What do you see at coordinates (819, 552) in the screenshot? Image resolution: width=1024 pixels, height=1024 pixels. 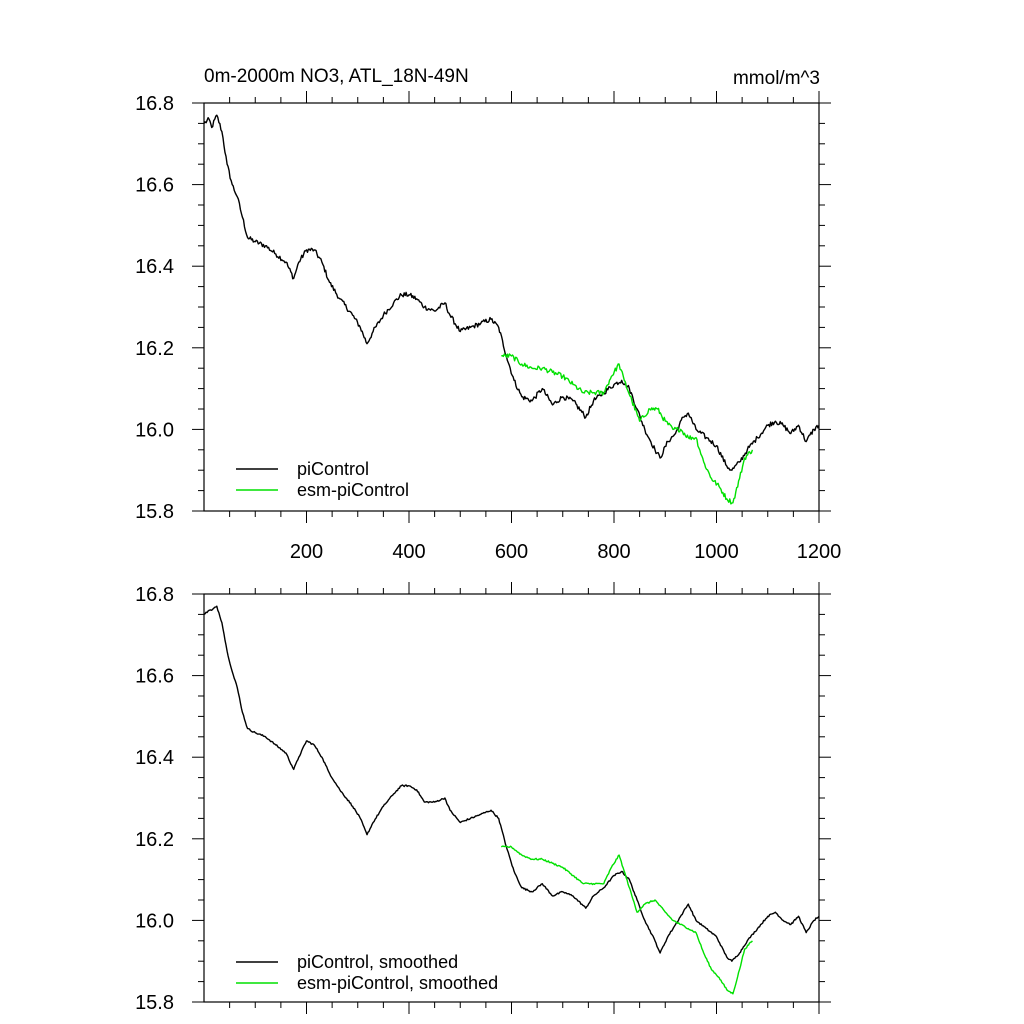 I see `x-tick-label: 1200` at bounding box center [819, 552].